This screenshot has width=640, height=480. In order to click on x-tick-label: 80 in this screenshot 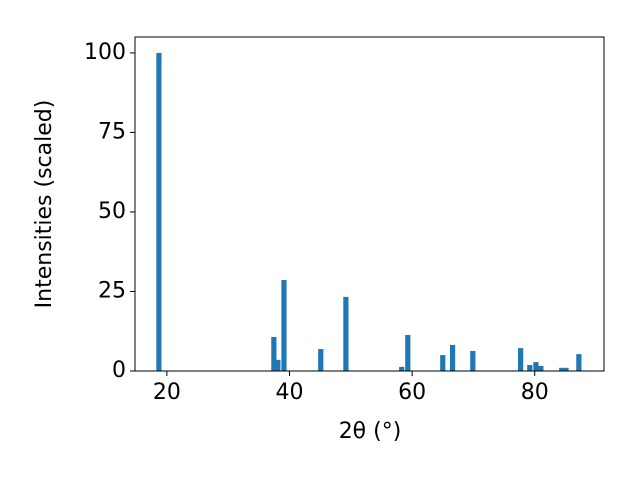, I will do `click(535, 392)`.